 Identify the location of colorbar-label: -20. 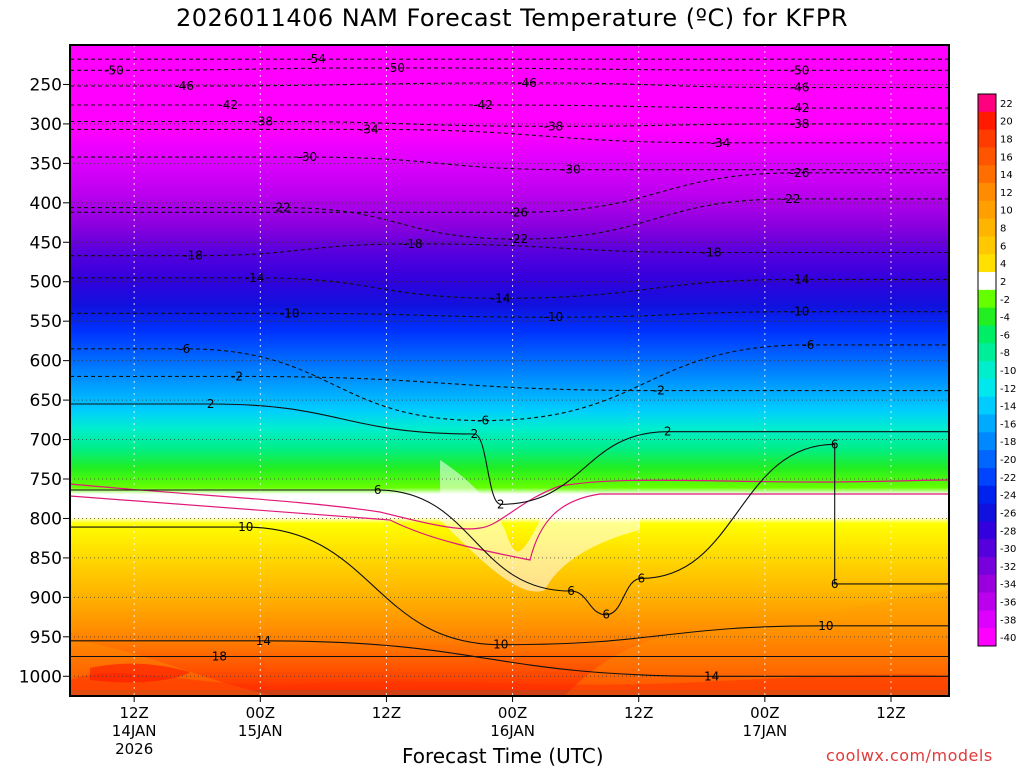
(1008, 460).